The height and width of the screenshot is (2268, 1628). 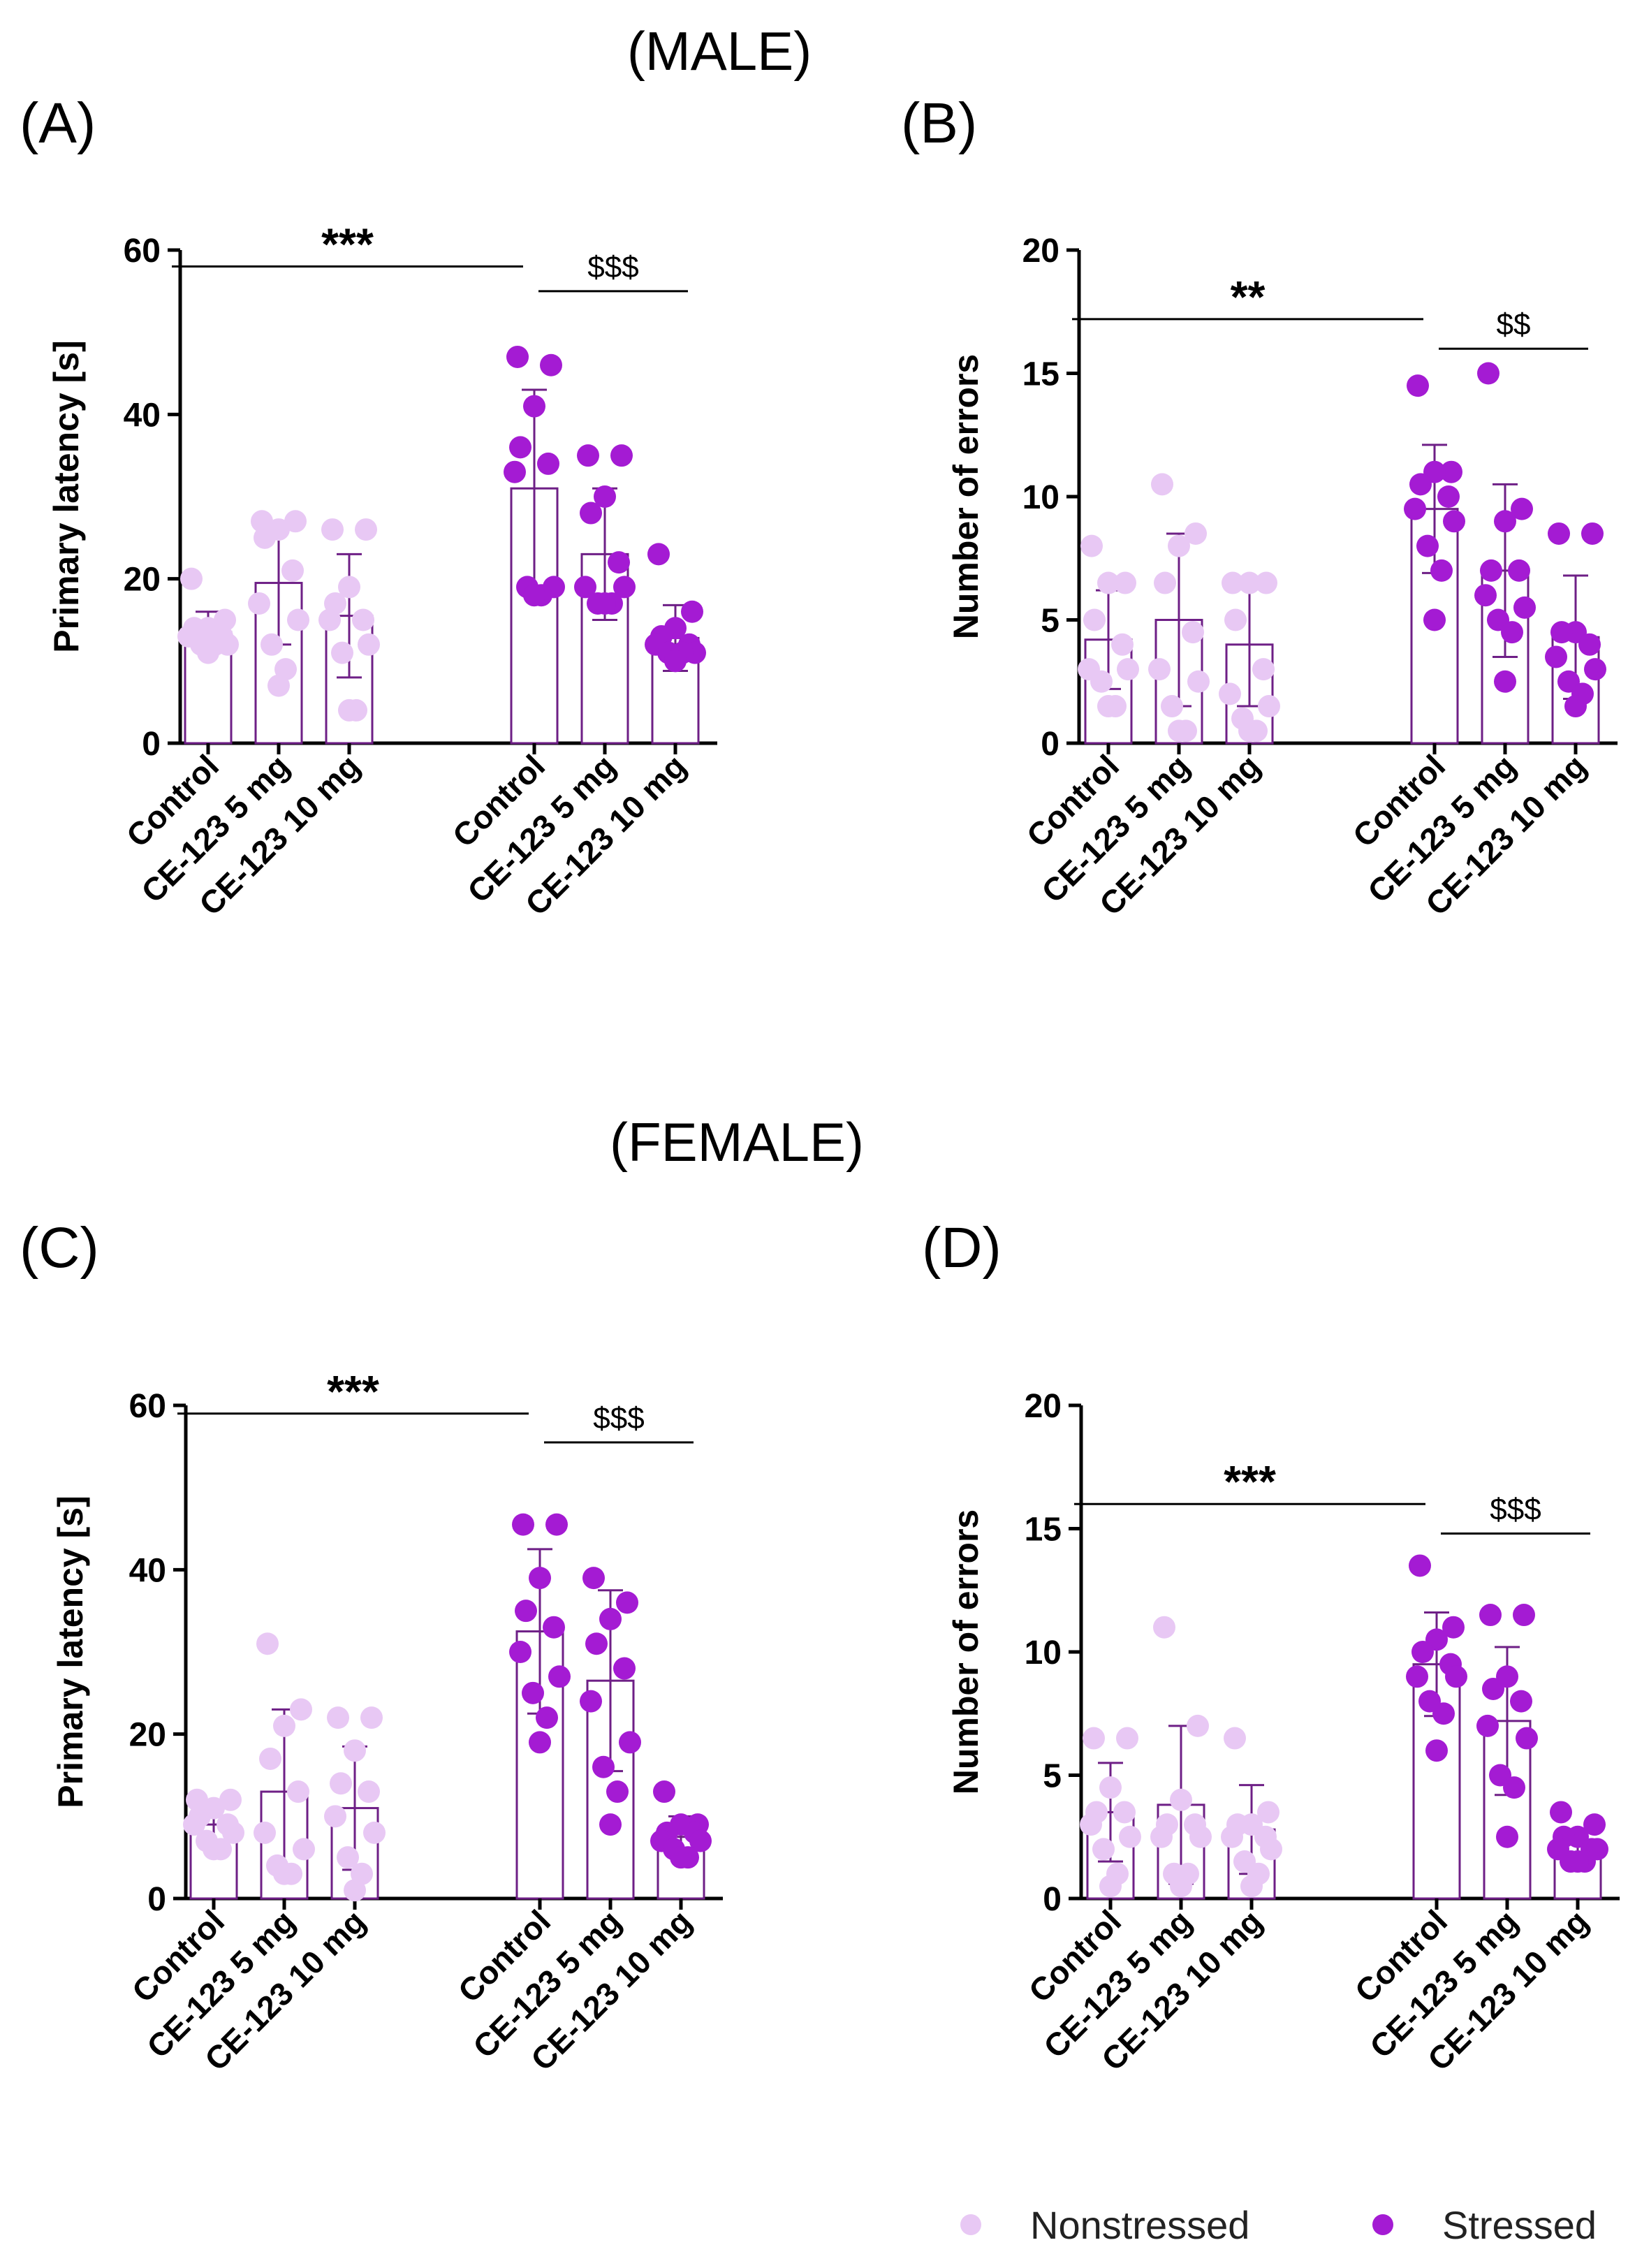 I want to click on female-section-title: (FEMALE), so click(x=737, y=1142).